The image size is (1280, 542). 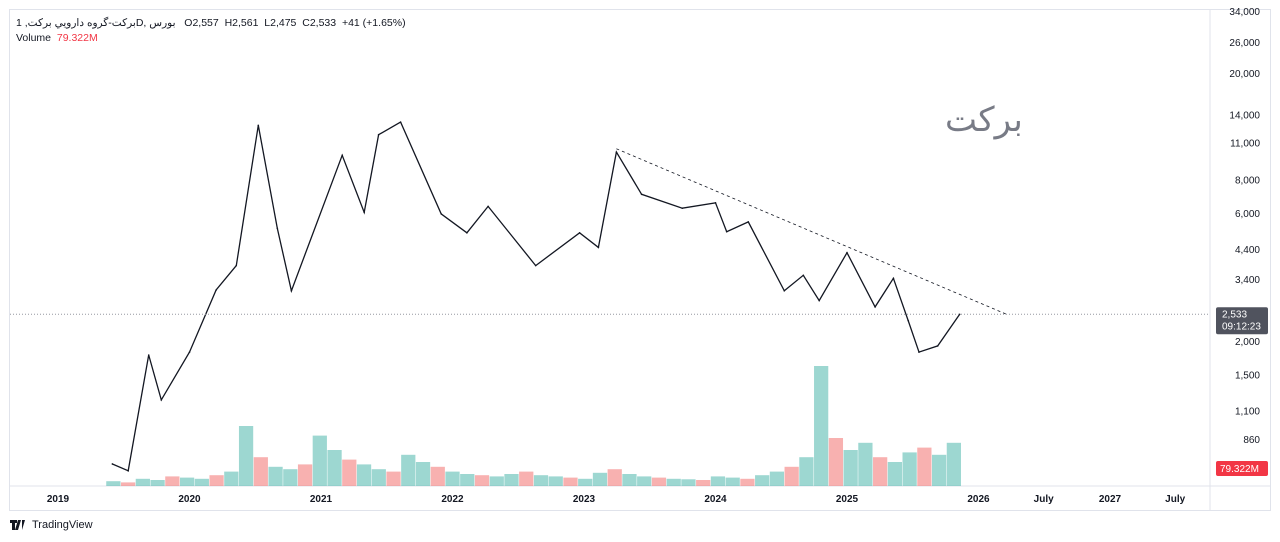 I want to click on price-tick-label: 2,000, so click(x=1247, y=342).